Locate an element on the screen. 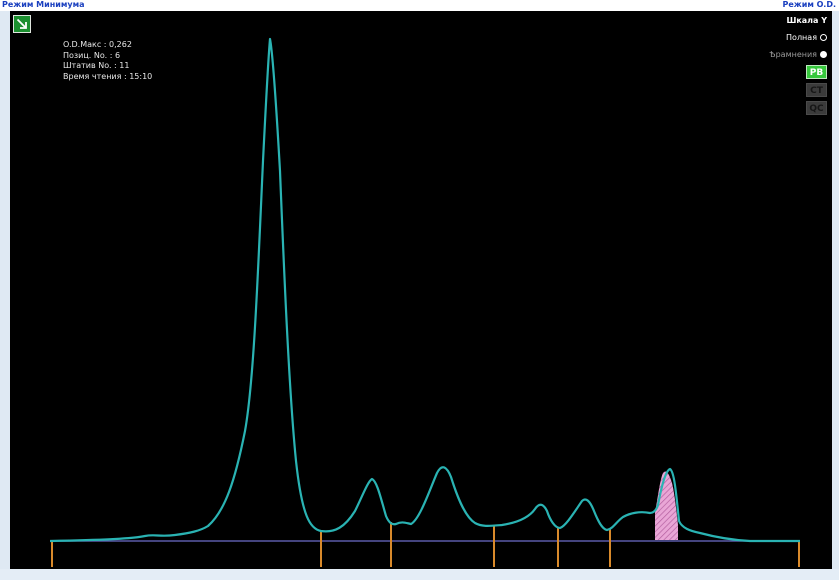 The width and height of the screenshot is (839, 580). position-text: Позиц. No. : 6 is located at coordinates (92, 55).